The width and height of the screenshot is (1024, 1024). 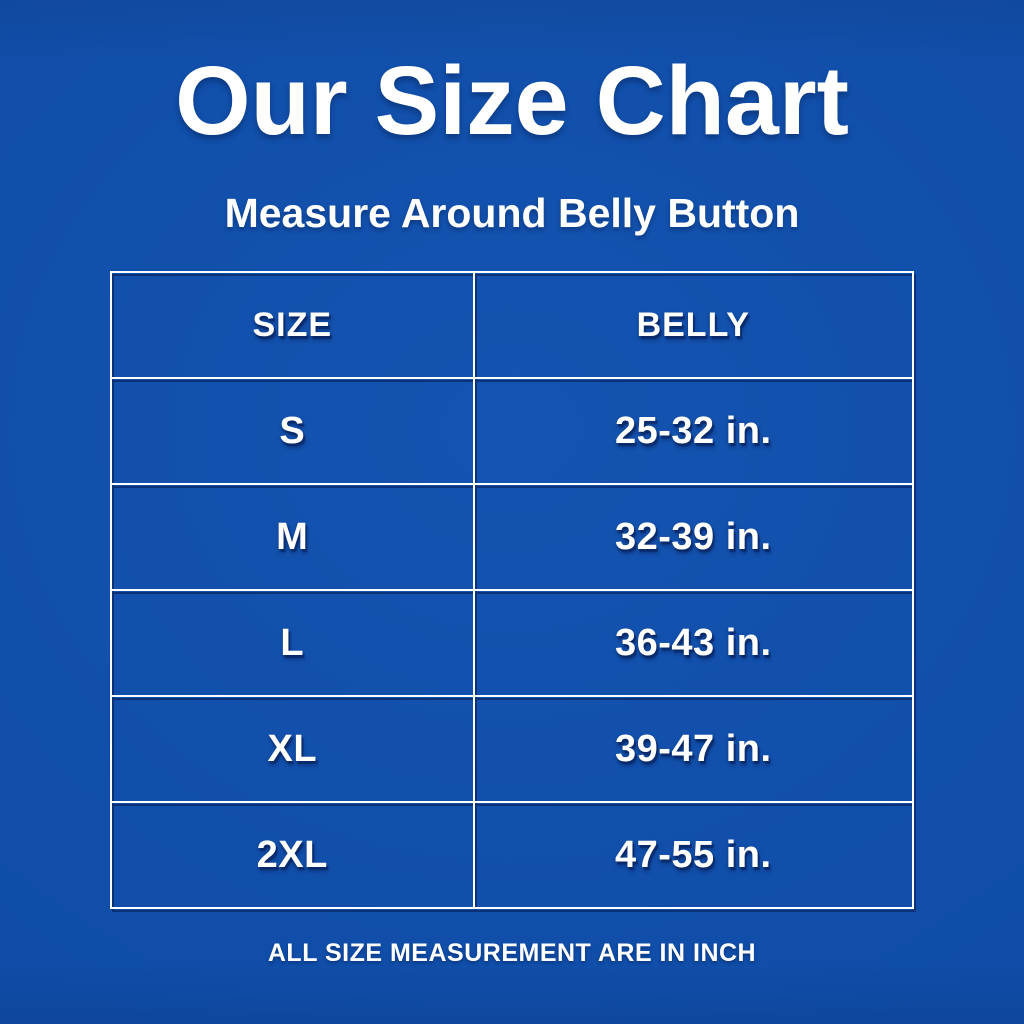 I want to click on page-subtitle: Measure Around Belly Button, so click(x=512, y=213).